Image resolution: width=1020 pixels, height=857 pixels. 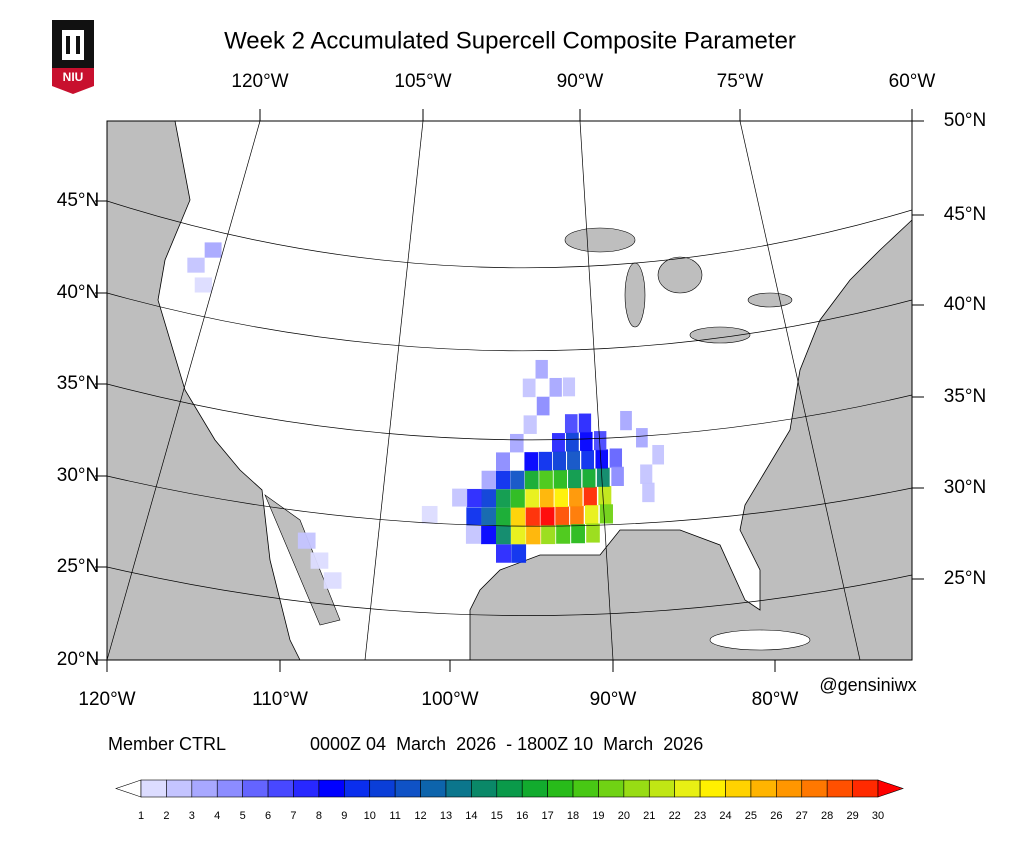 I want to click on credit: @gensiniwx, so click(x=867, y=685).